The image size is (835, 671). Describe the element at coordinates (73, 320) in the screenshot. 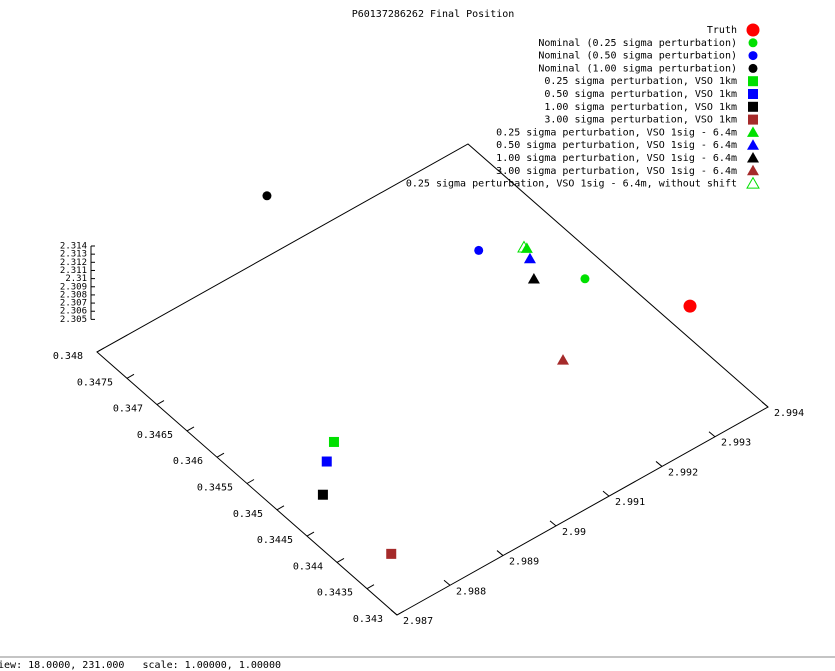

I see `z-tick-label: 2.305` at that location.